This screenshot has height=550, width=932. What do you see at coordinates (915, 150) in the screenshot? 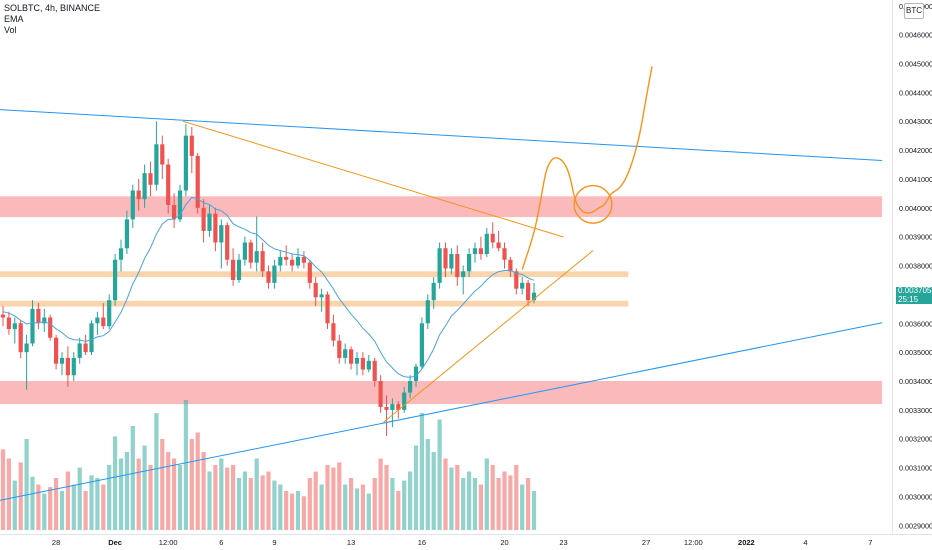
I see `price-tick-label: 0.0042000` at bounding box center [915, 150].